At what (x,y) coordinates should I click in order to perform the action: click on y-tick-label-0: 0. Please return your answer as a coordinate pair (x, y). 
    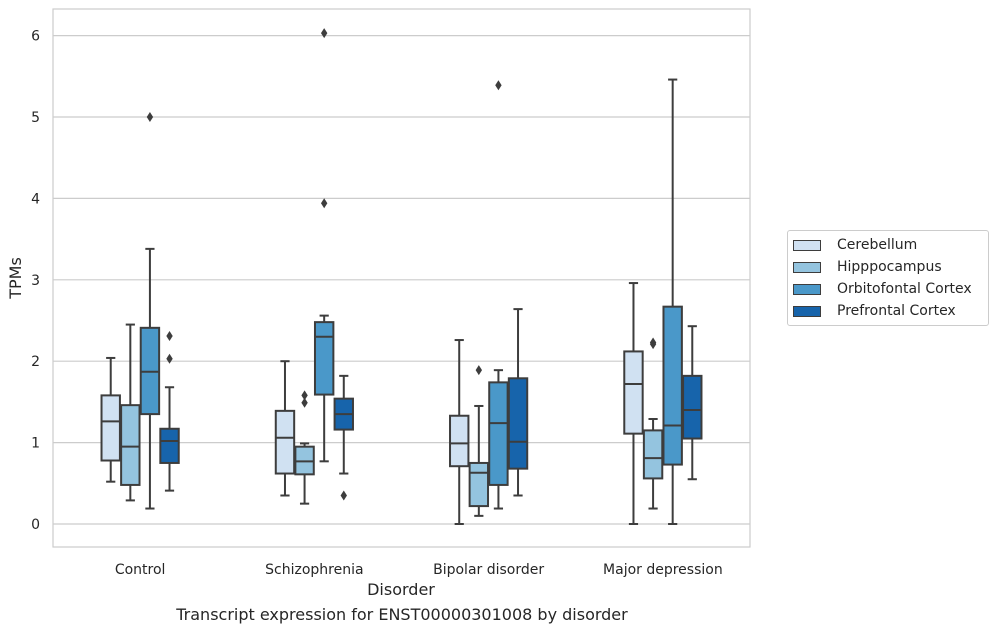
    Looking at the image, I should click on (35, 525).